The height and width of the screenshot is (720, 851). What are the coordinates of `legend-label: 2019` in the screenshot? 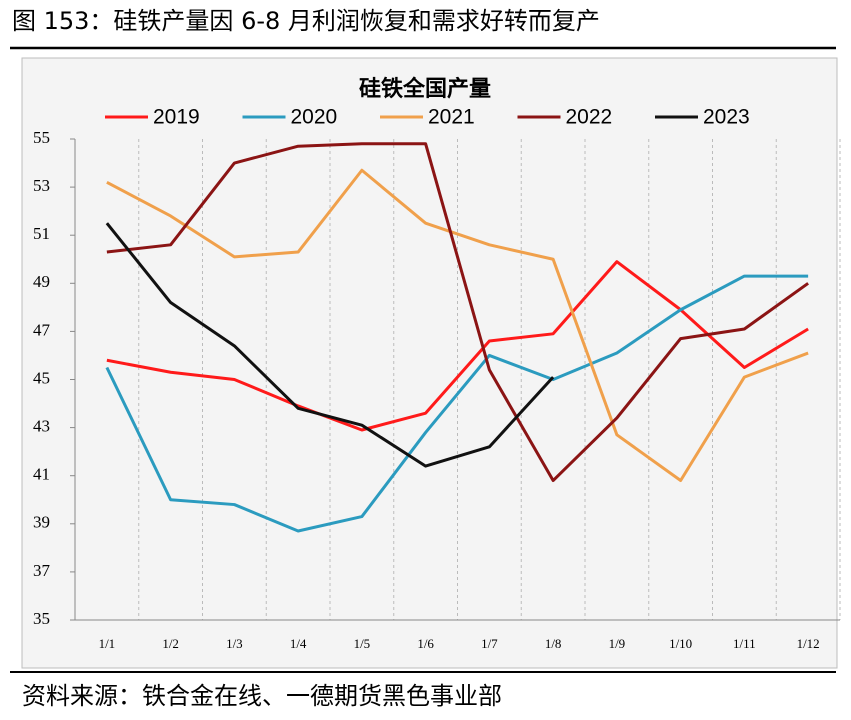 It's located at (176, 117).